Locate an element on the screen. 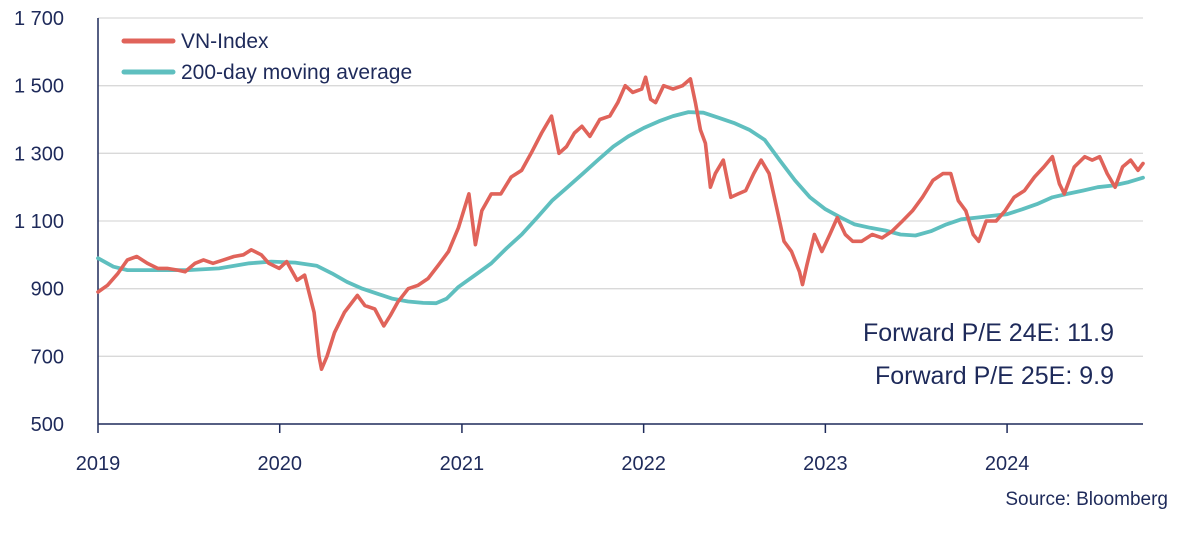  x-axis-ticks: 2019 2020 2021 2022 2023 2024 is located at coordinates (553, 449).